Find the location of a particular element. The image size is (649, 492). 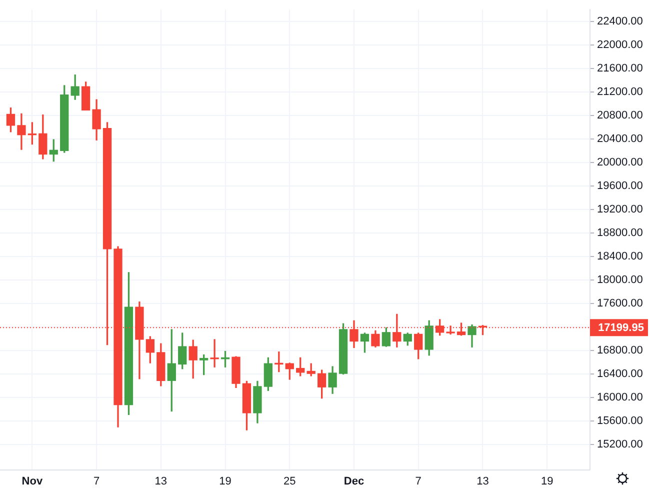

y-tick-label: 16400.00 is located at coordinates (620, 374).